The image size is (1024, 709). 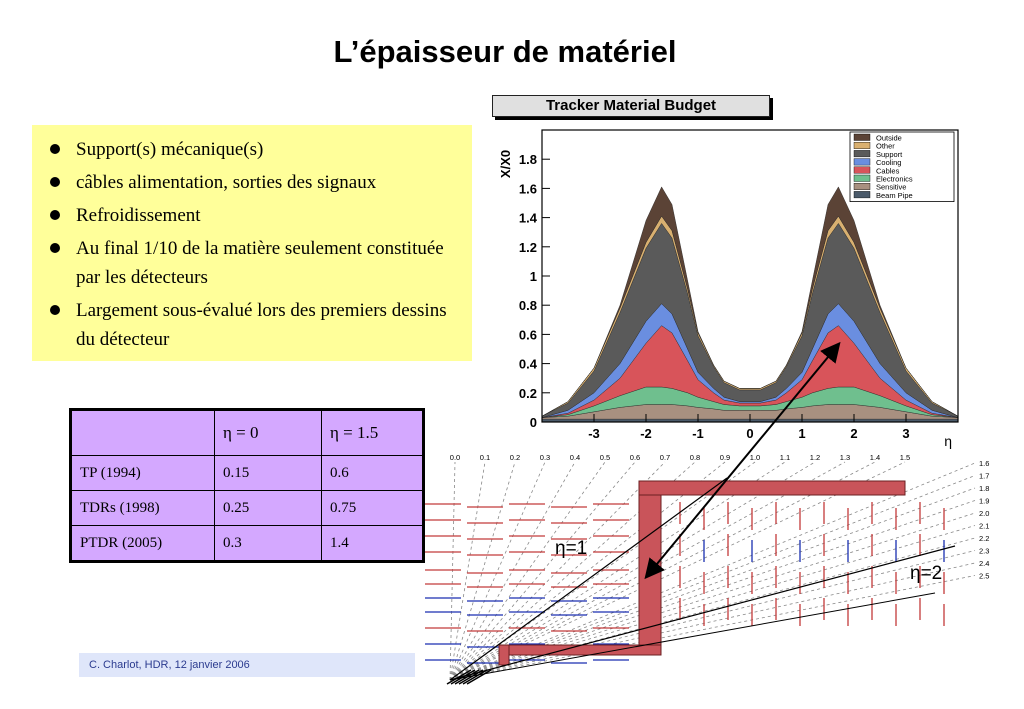 I want to click on bullet-item: Support(s) mécanique(s), so click(x=255, y=149).